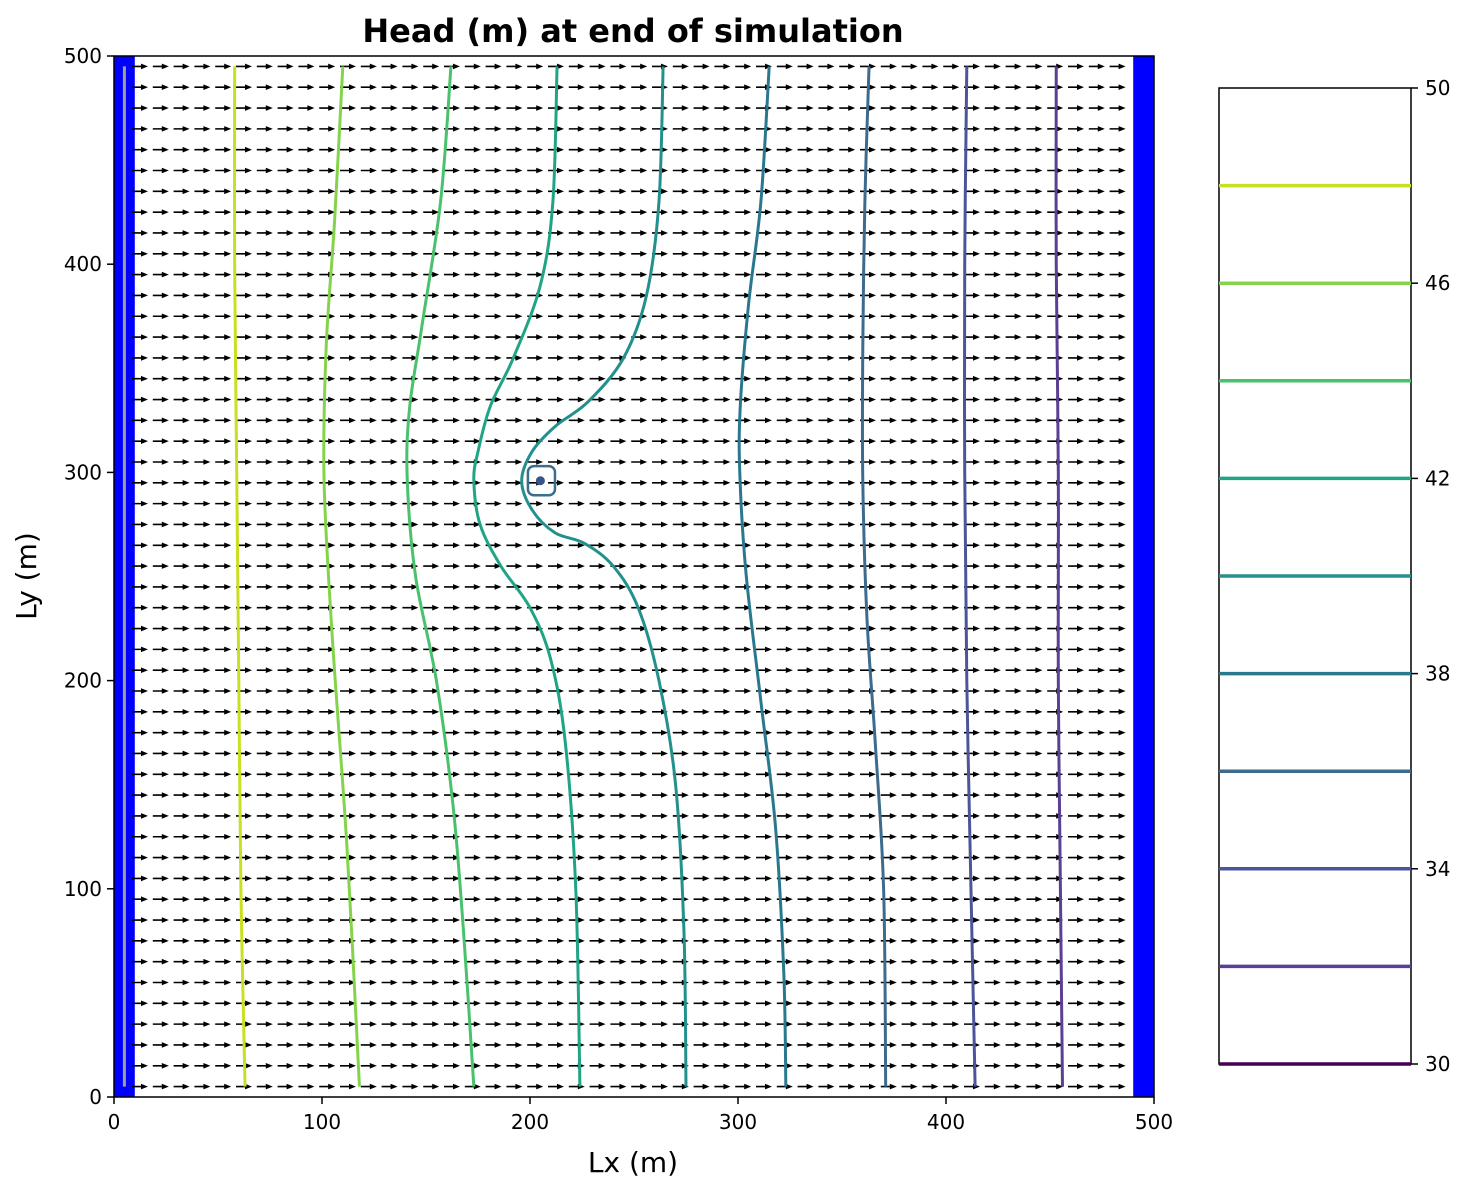  Describe the element at coordinates (95, 1097) in the screenshot. I see `y-tick-label: 0` at that location.